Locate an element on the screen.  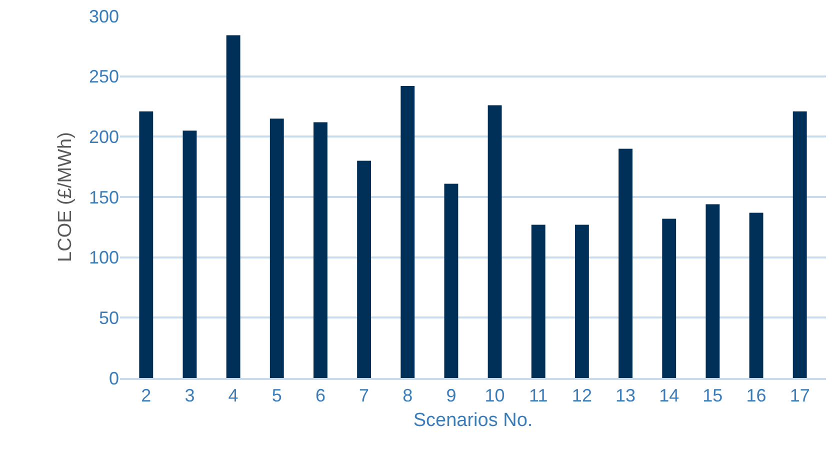
x-tick-label: 17 is located at coordinates (800, 396).